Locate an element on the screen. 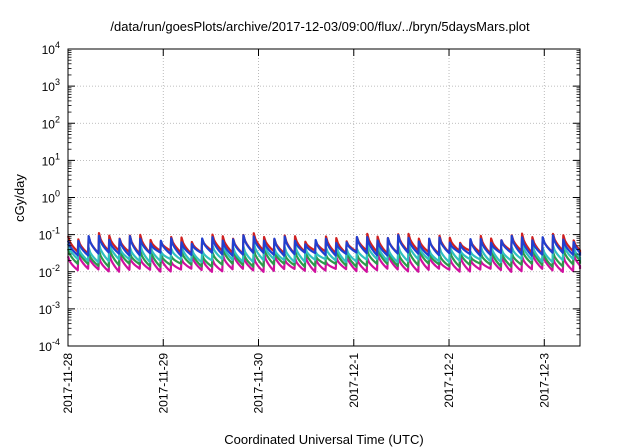 This screenshot has width=640, height=448. series-group is located at coordinates (324, 252).